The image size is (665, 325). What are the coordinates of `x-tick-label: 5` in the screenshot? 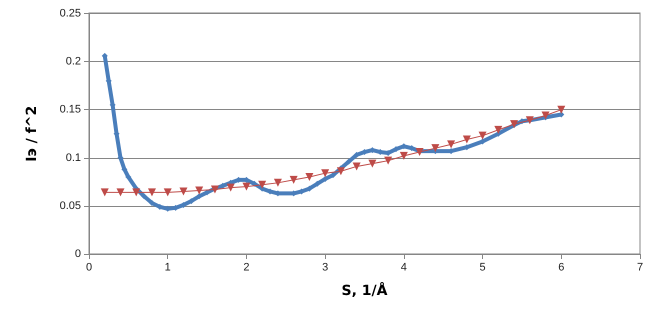 It's located at (483, 268).